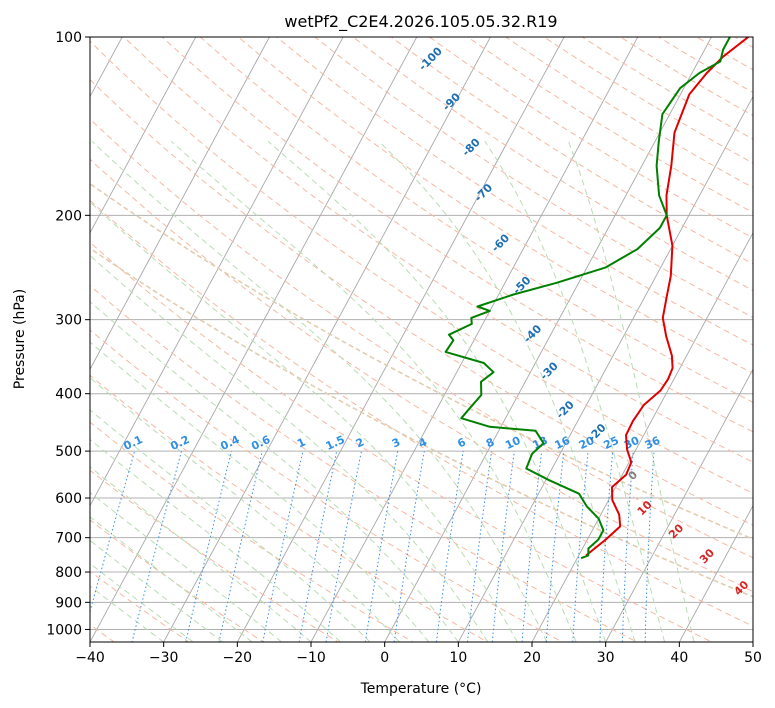 The image size is (775, 708). I want to click on y-tick-label: 500, so click(68, 452).